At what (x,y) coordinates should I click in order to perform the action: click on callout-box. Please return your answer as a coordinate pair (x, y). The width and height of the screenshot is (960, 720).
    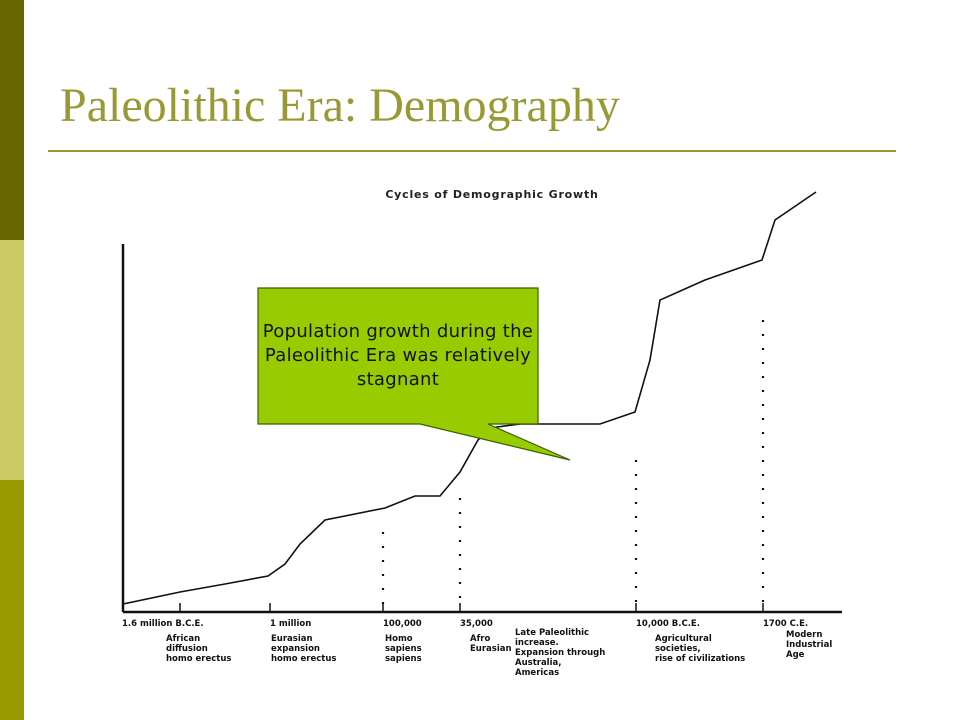
    Looking at the image, I should click on (414, 374).